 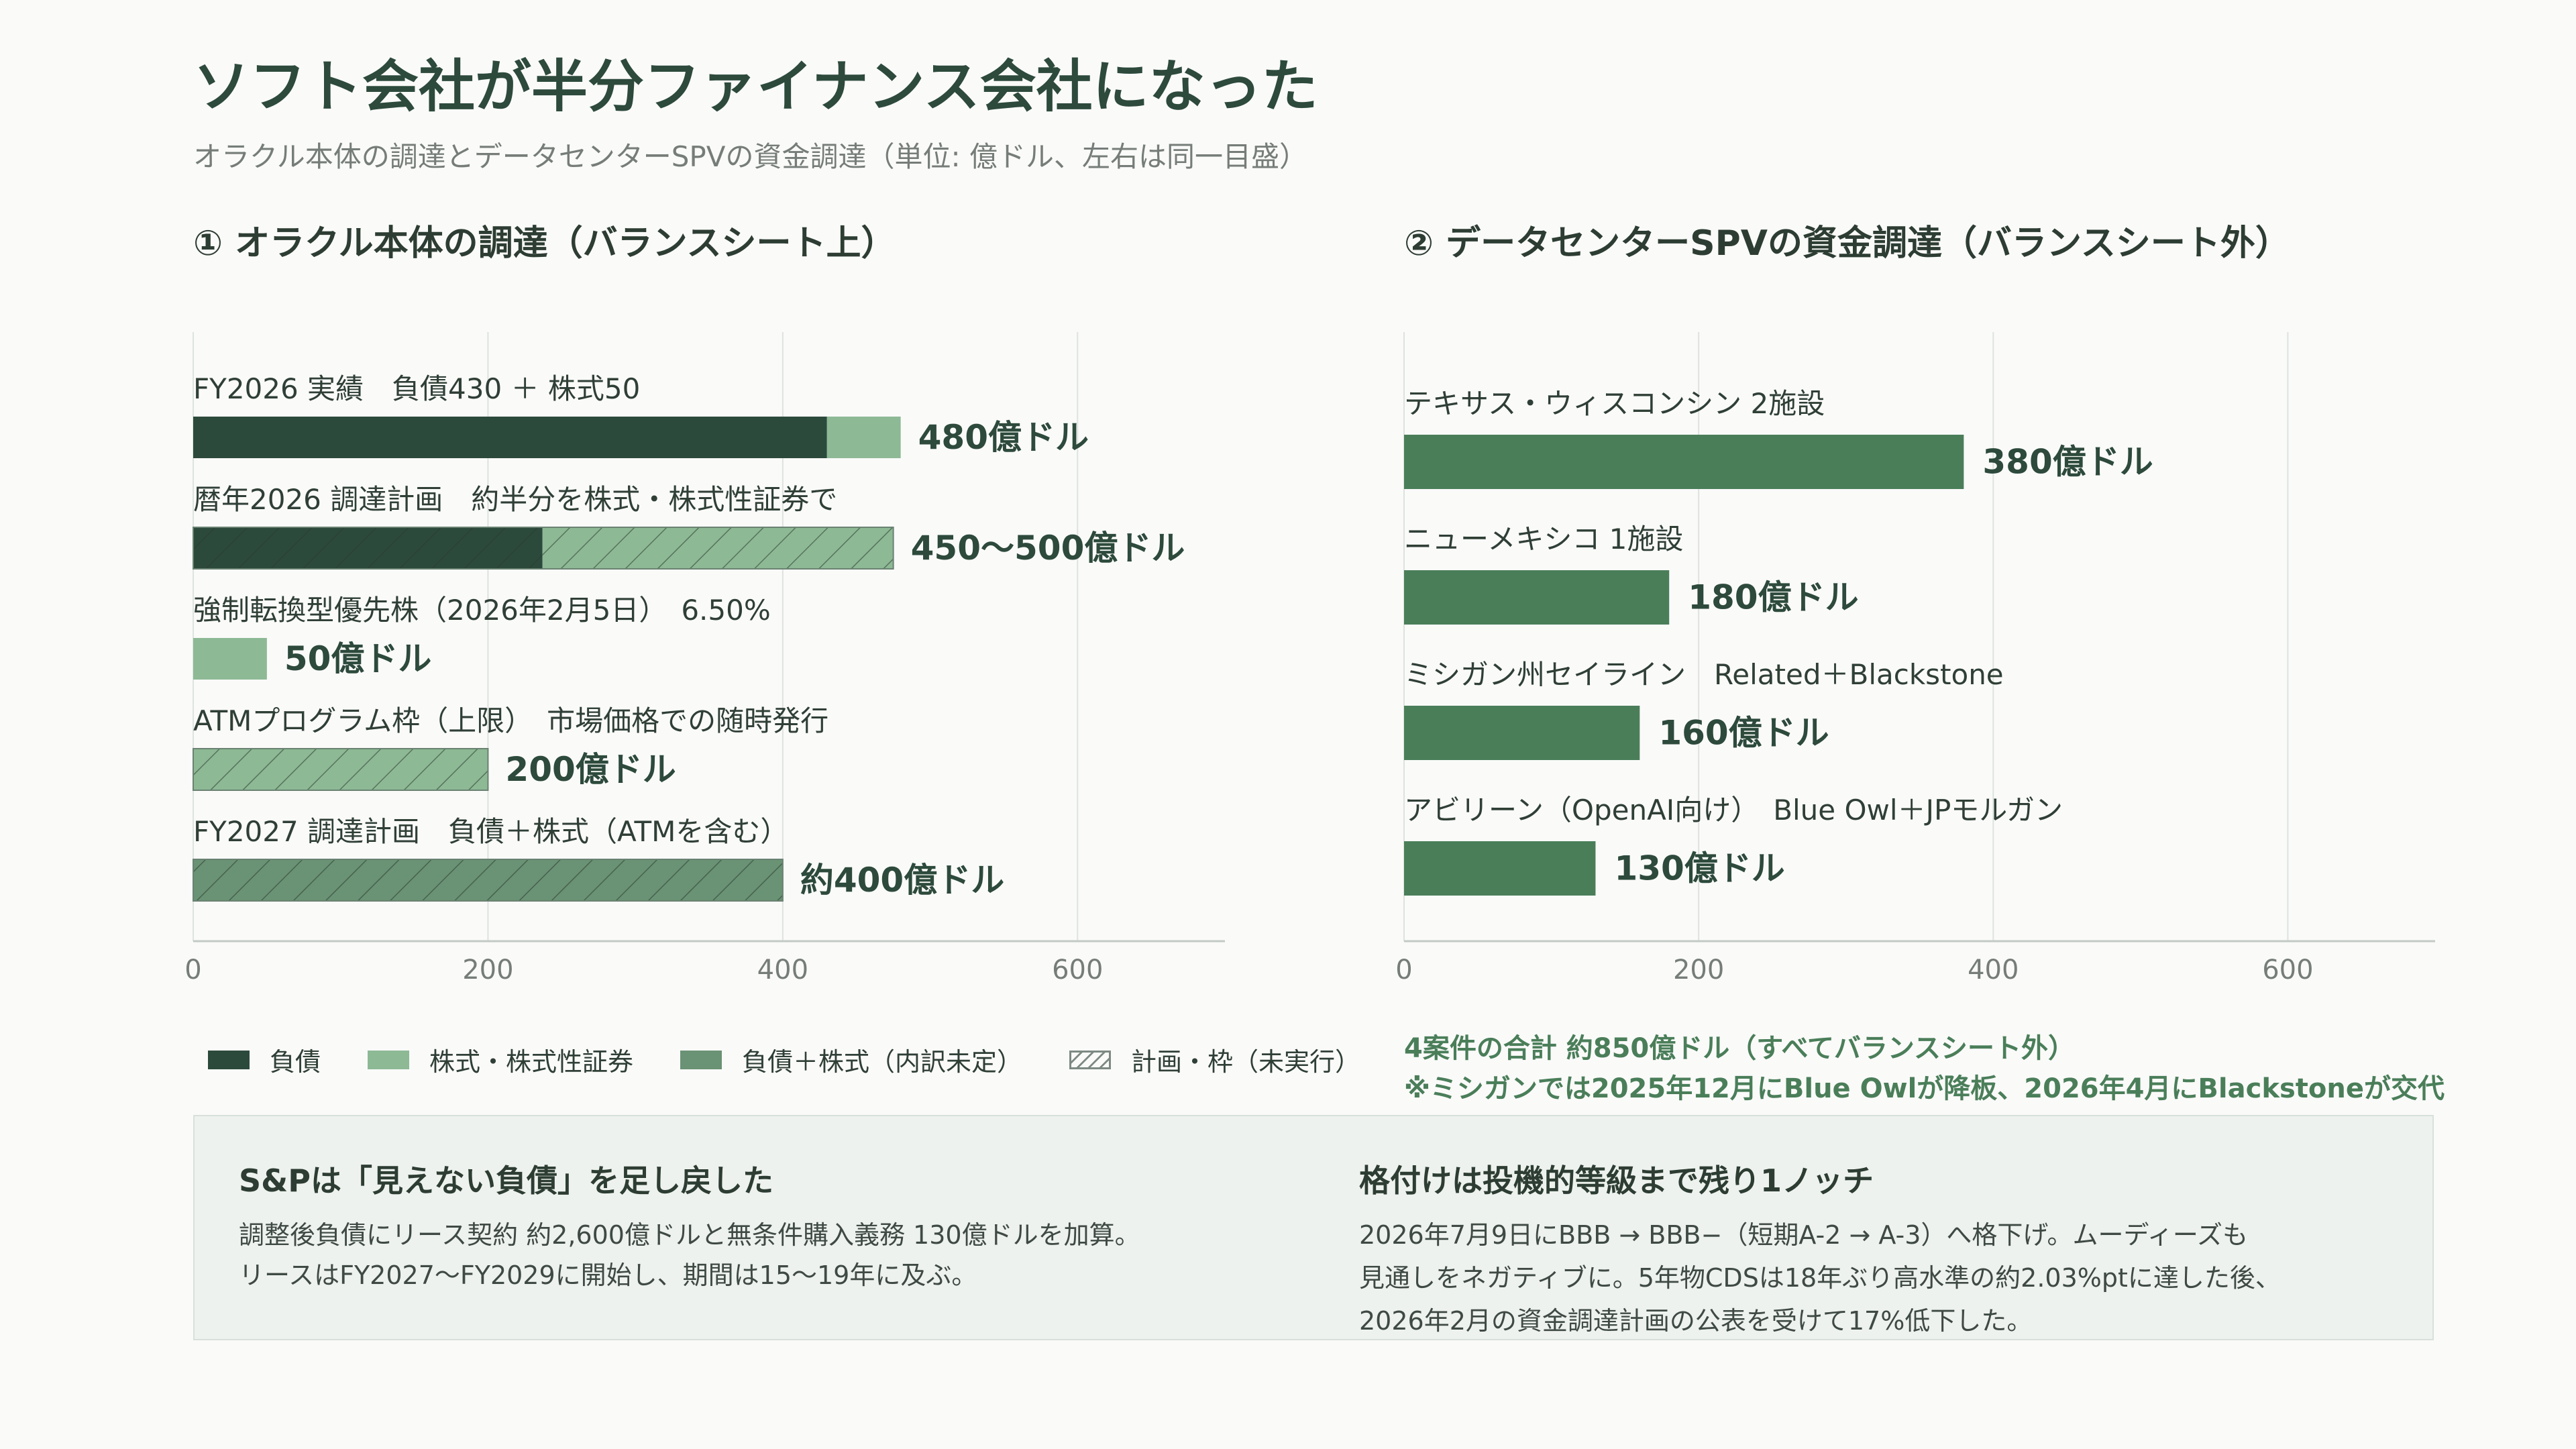 I want to click on rating-note-line: 2026年2月の資金調達計画の公表を受けて17%低下した。, so click(x=1696, y=1321).